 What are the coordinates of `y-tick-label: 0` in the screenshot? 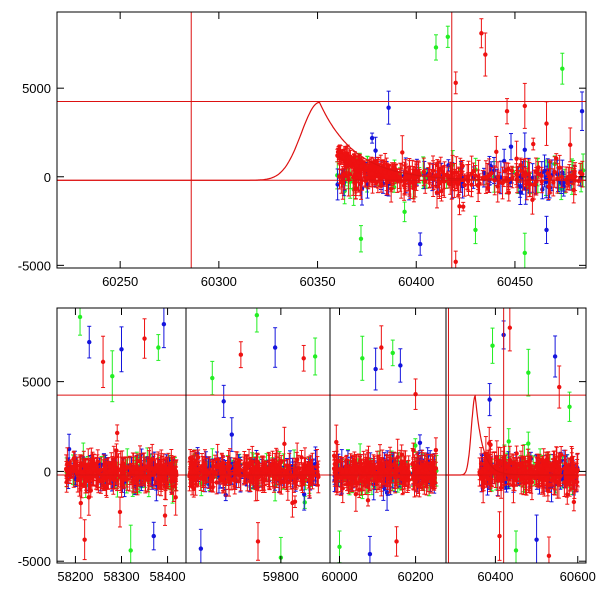 It's located at (47, 177).